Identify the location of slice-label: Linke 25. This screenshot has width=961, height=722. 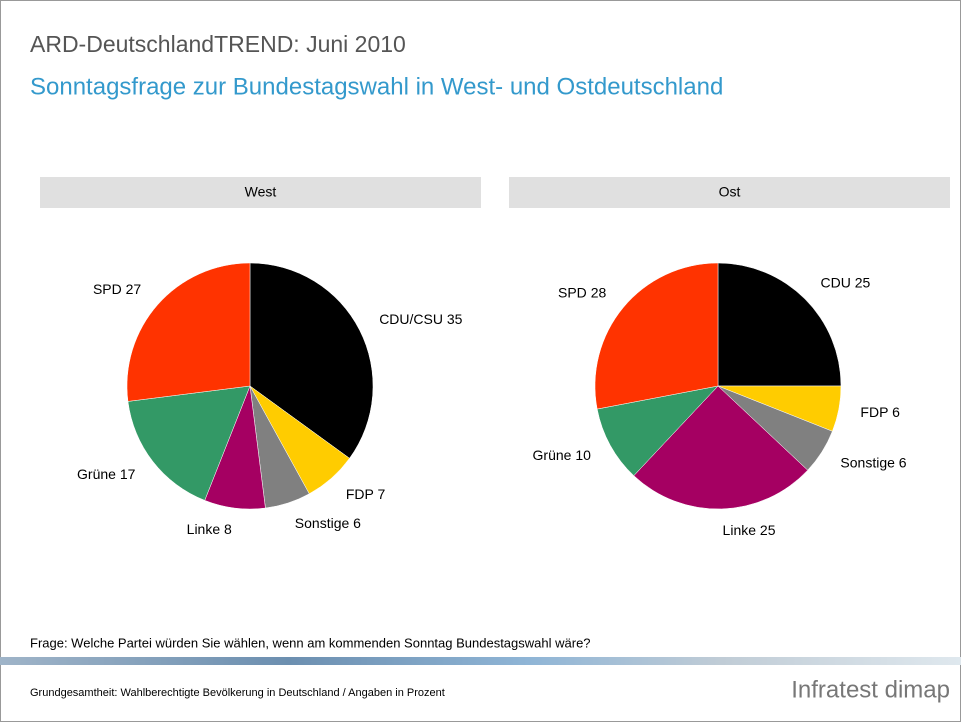
(749, 530).